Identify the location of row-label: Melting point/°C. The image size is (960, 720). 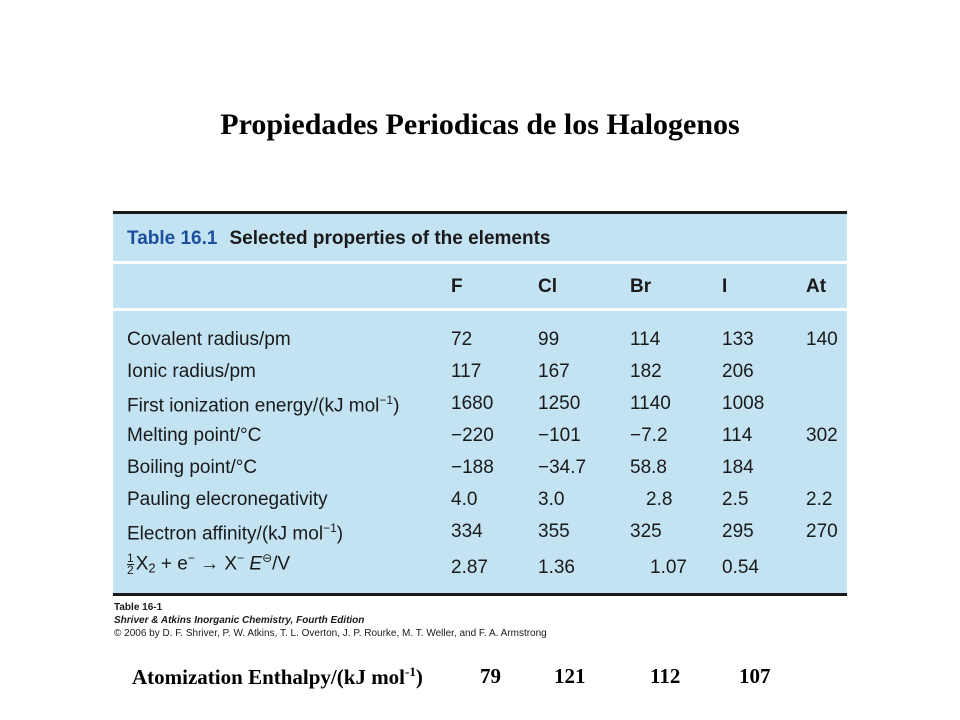
(194, 435).